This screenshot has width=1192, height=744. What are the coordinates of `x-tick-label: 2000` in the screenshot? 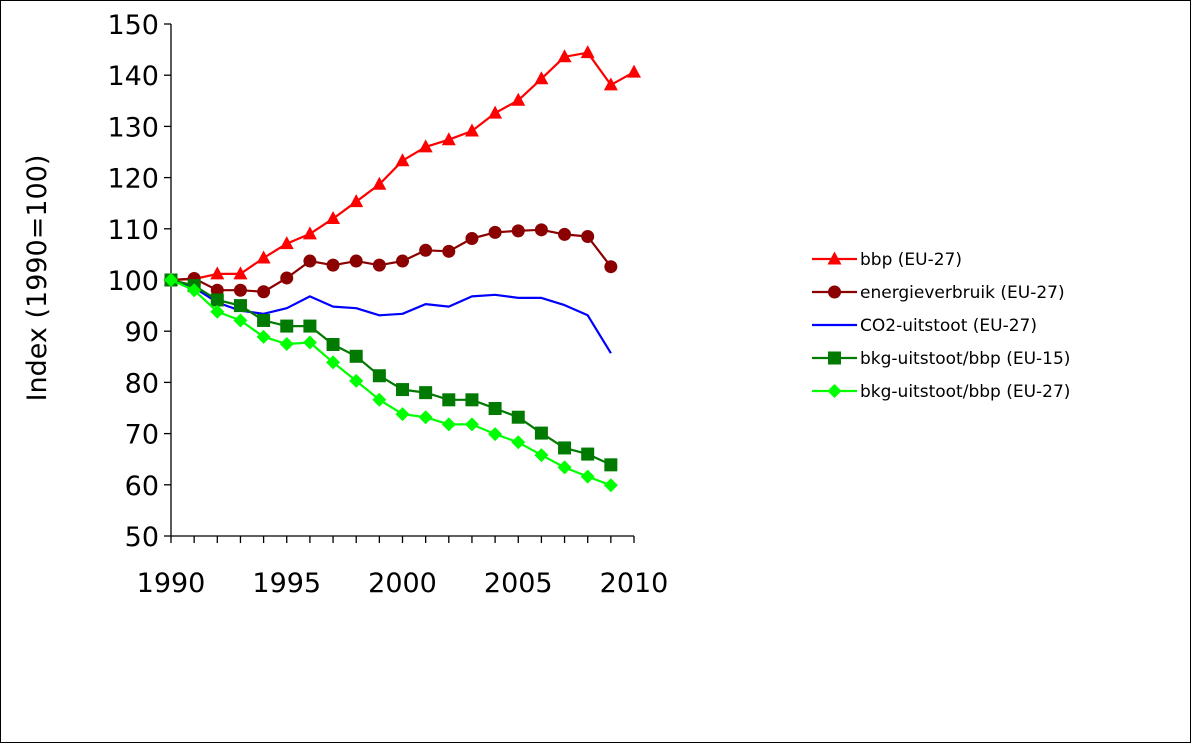 It's located at (402, 583).